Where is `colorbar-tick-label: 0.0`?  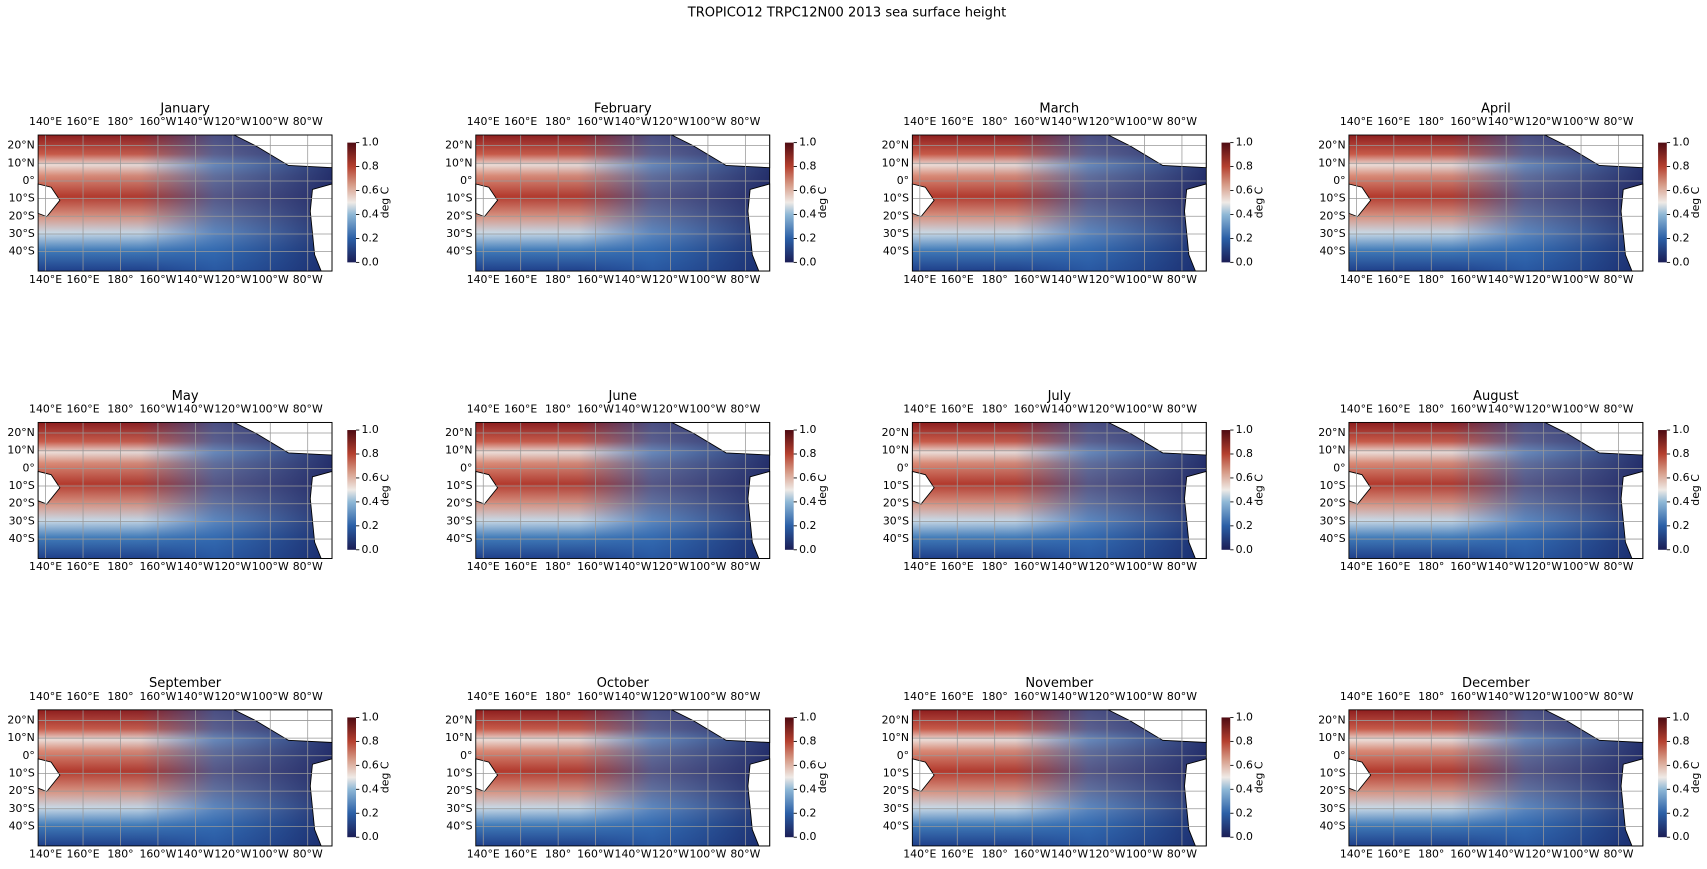
colorbar-tick-label: 0.0 is located at coordinates (1244, 549).